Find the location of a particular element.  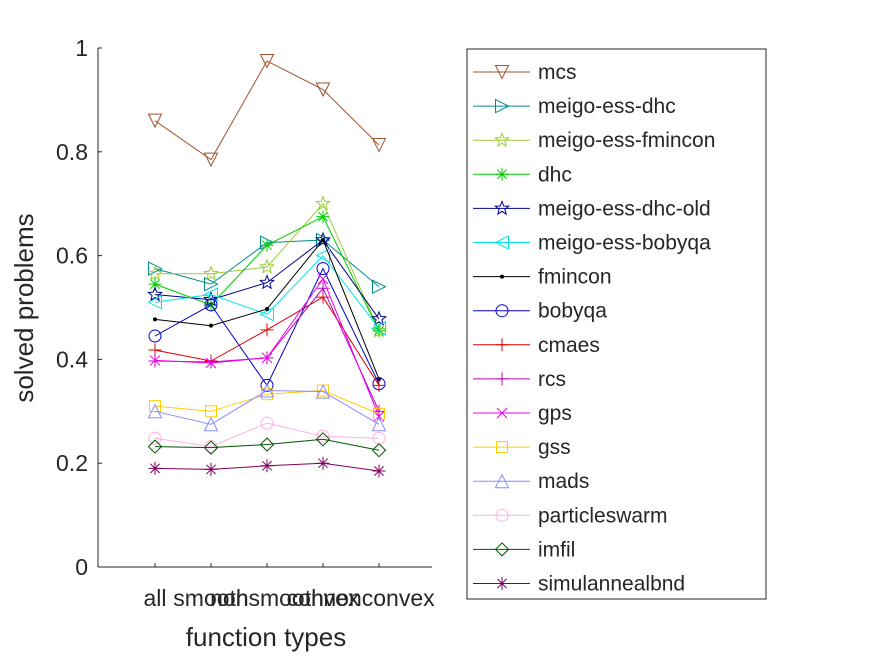

legend-label: mcs is located at coordinates (557, 72).